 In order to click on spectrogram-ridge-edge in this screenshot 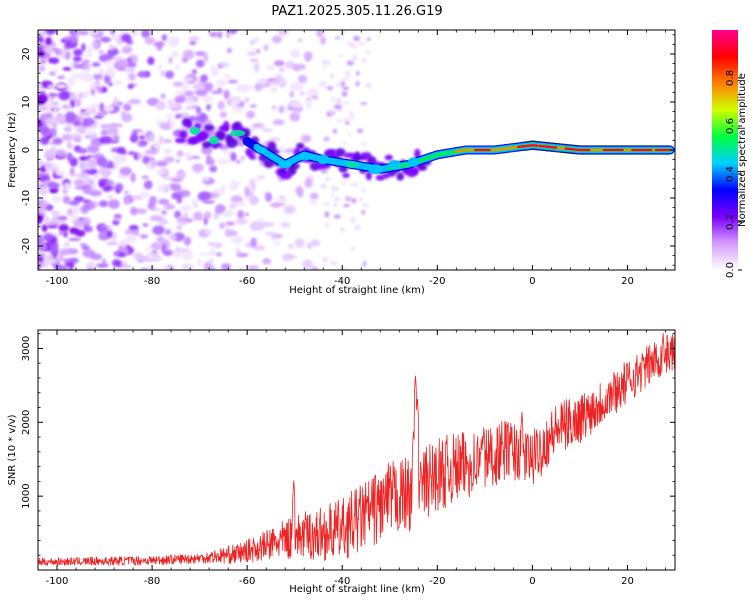, I will do `click(596, 143)`.